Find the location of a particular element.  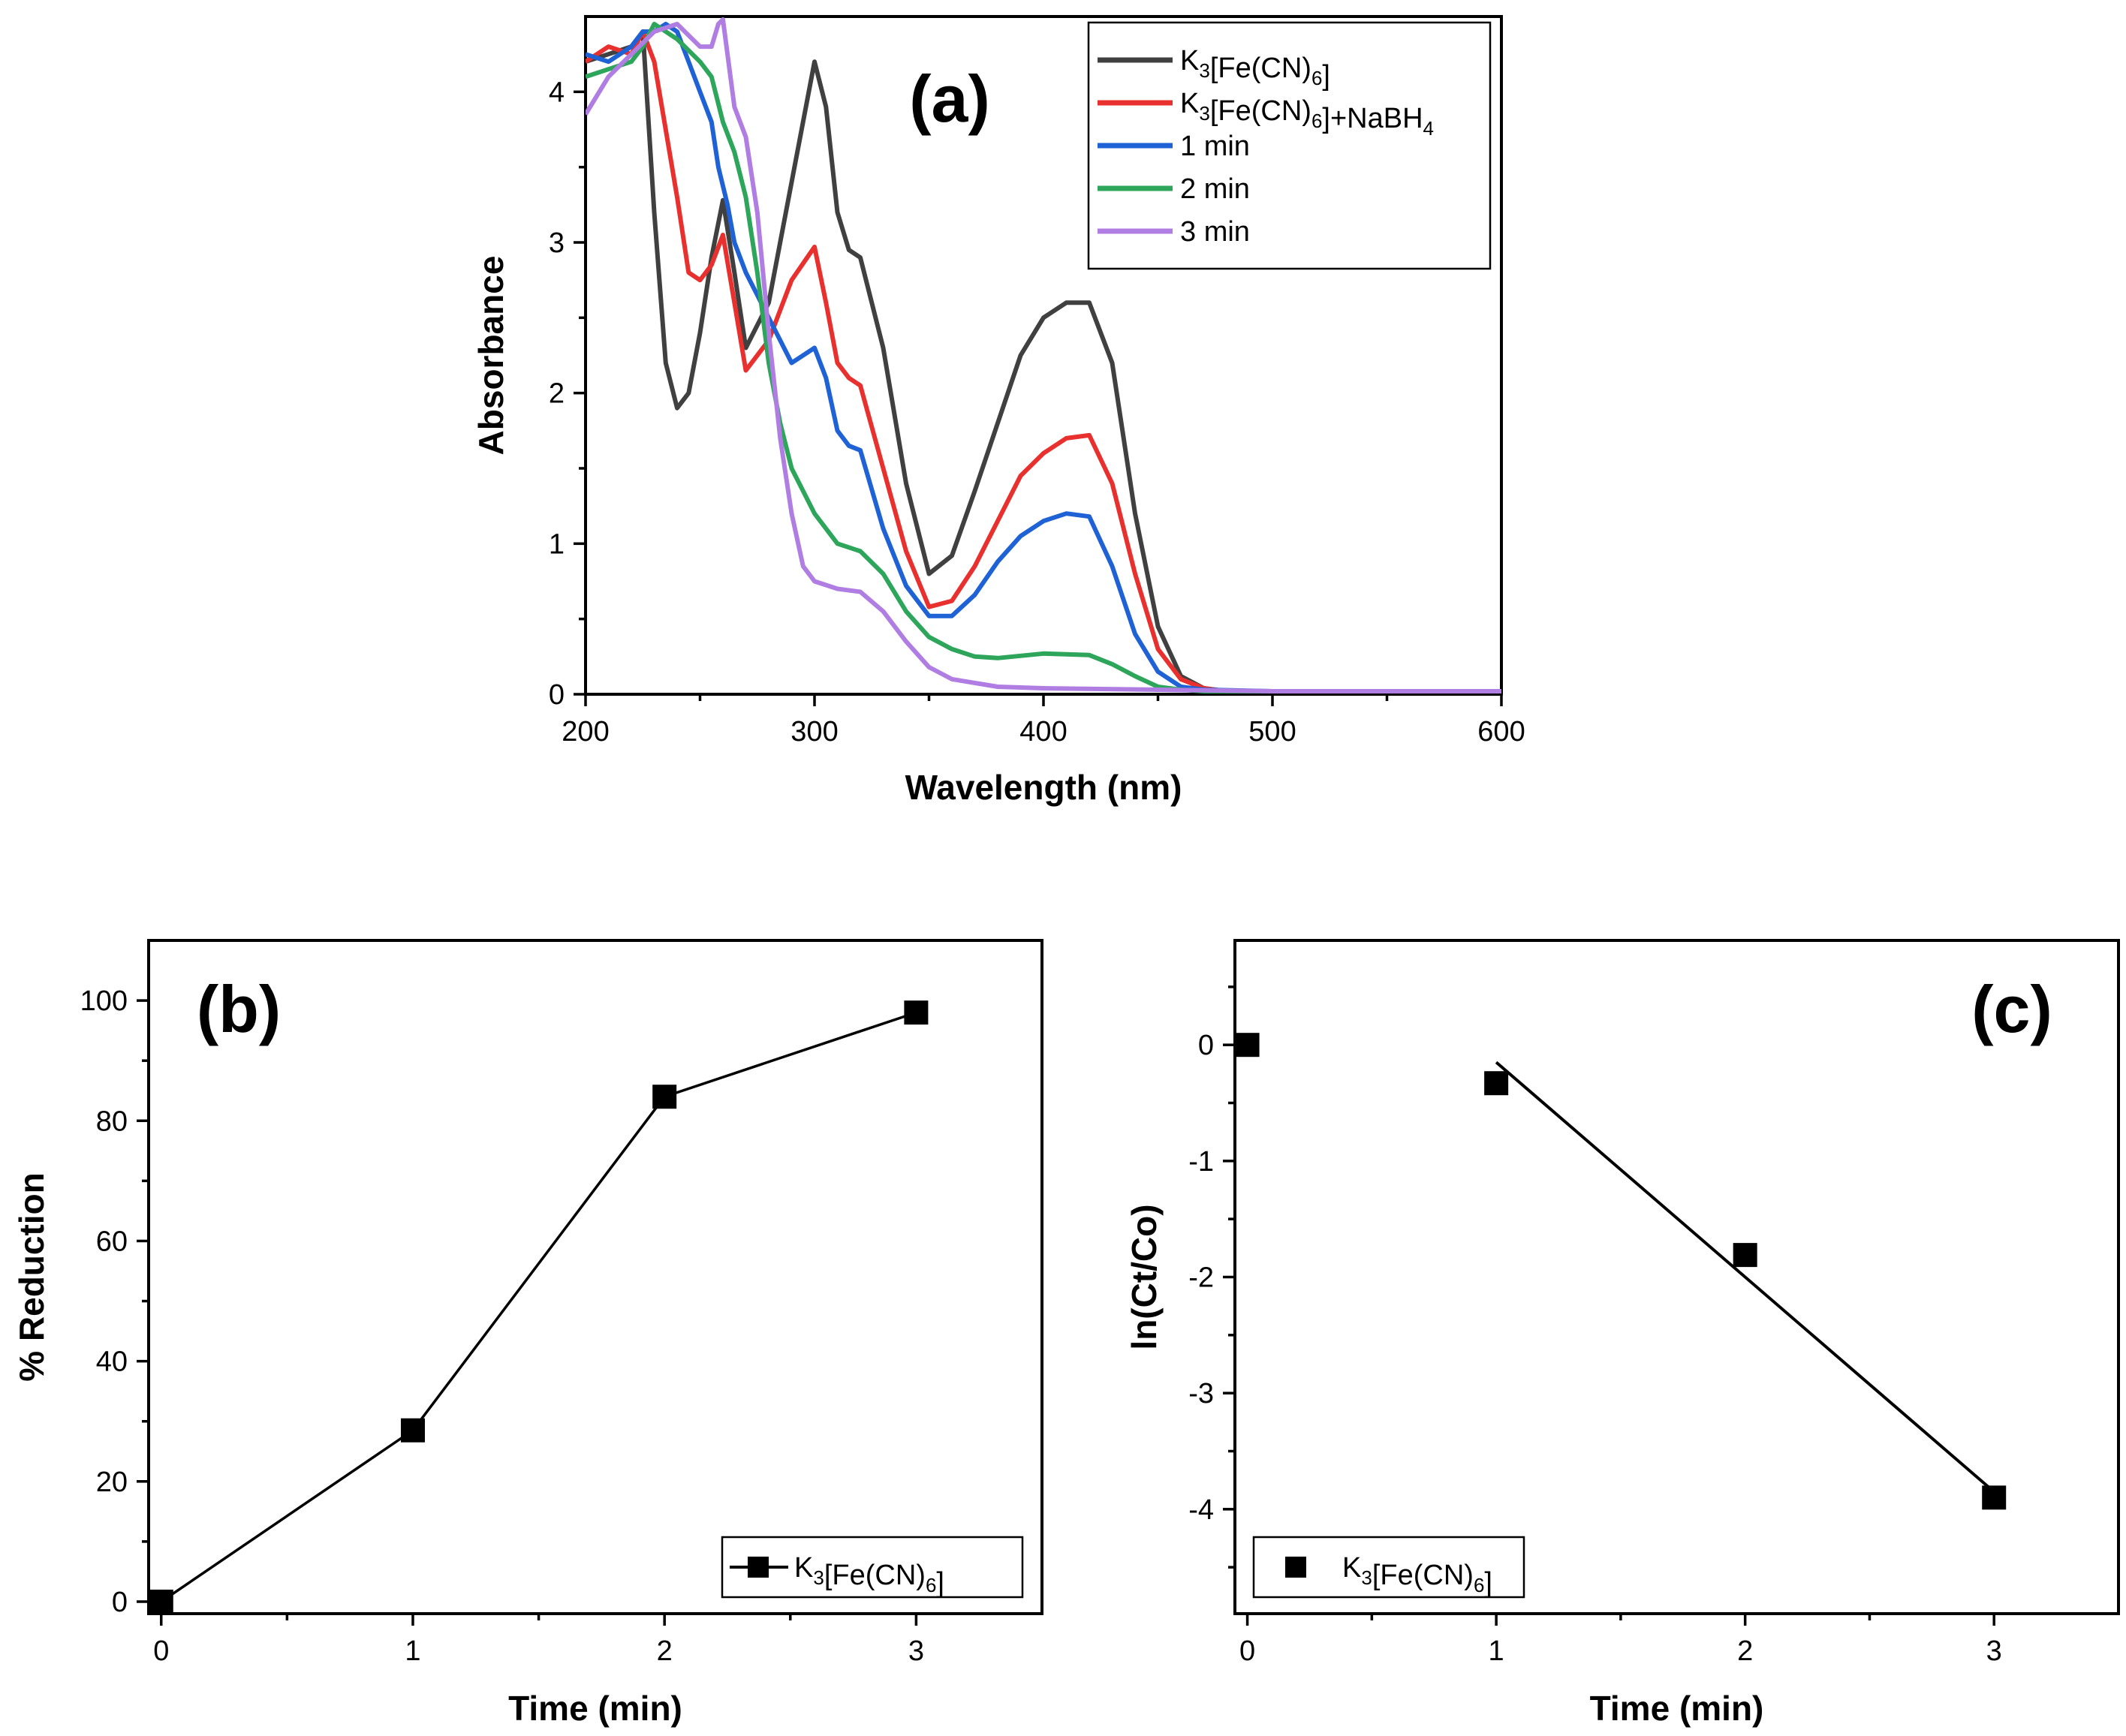

y-axis-title: % Reduction is located at coordinates (32, 1277).